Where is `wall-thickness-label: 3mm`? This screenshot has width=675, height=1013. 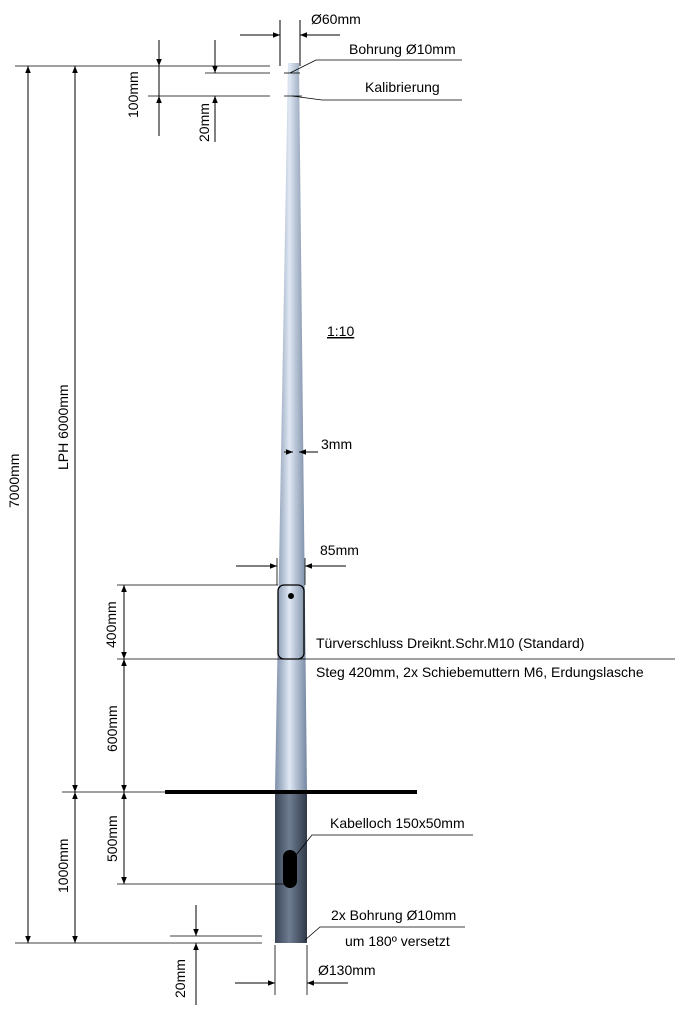 wall-thickness-label: 3mm is located at coordinates (336, 444).